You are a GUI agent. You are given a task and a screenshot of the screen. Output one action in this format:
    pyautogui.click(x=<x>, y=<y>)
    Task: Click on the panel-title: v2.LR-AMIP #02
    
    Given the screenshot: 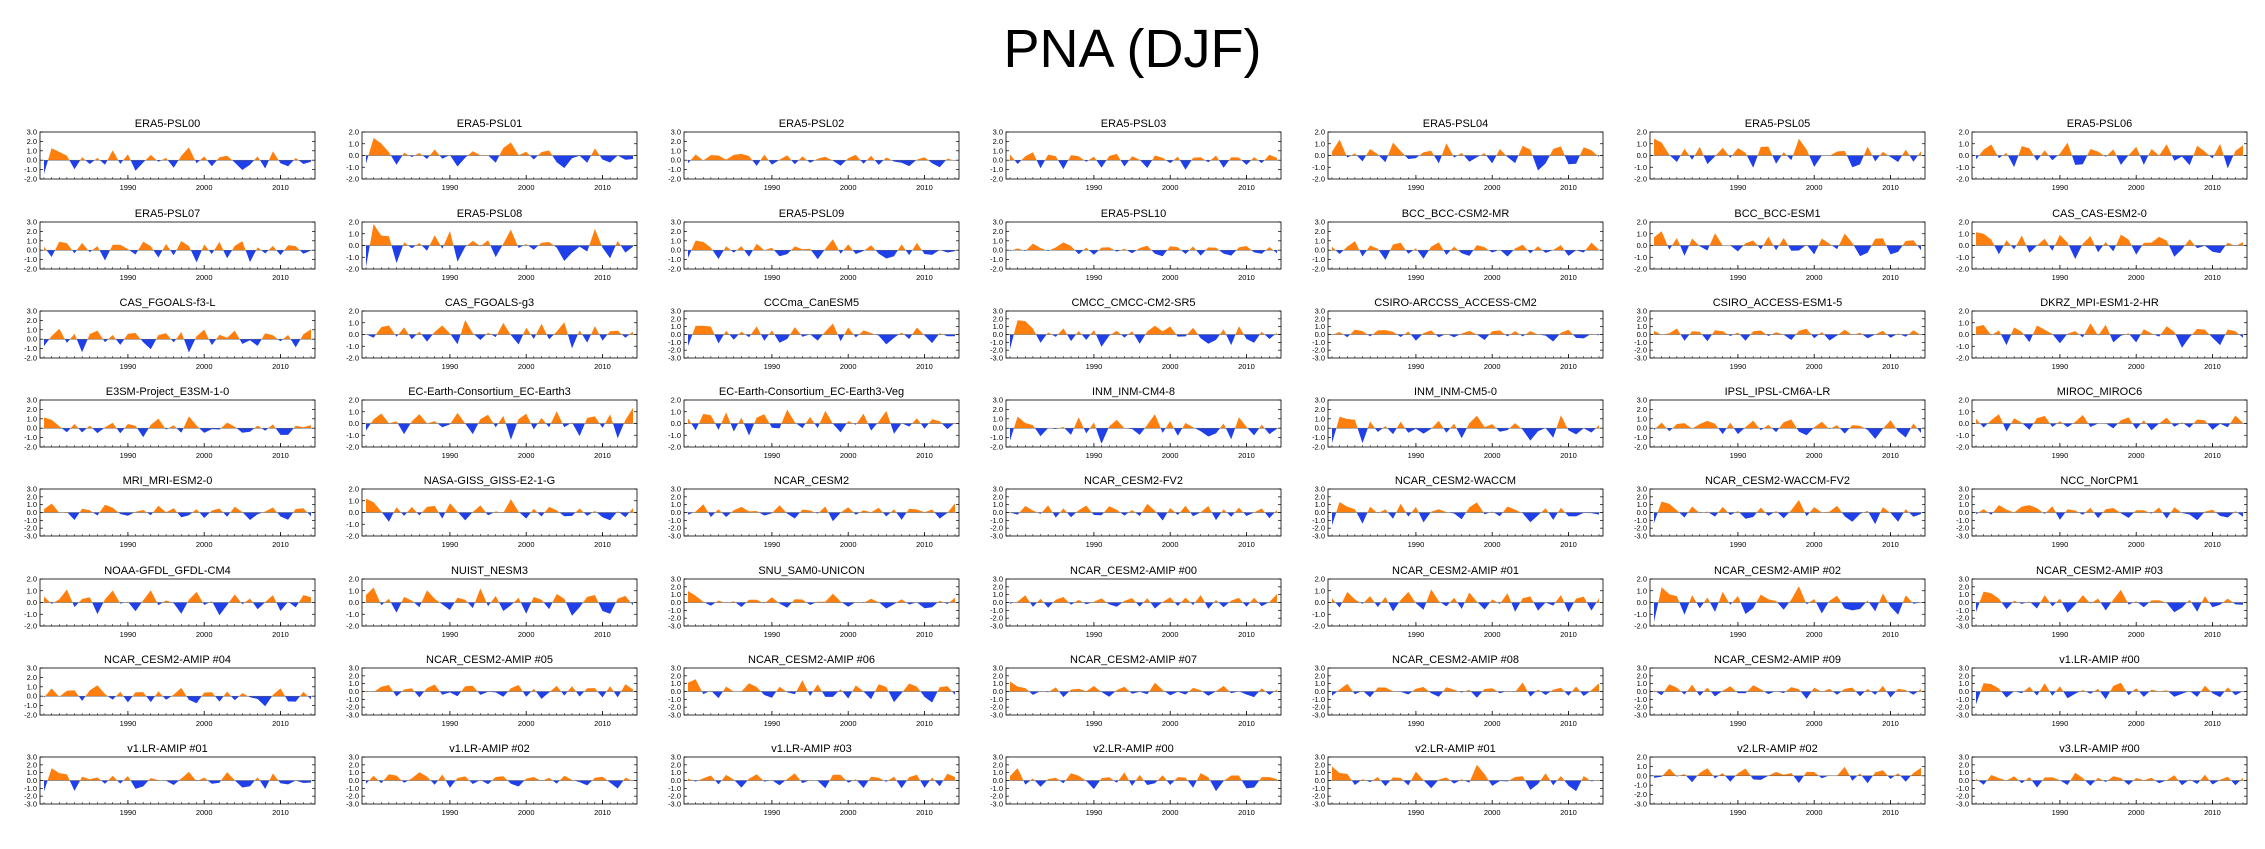 What is the action you would take?
    pyautogui.click(x=1777, y=749)
    